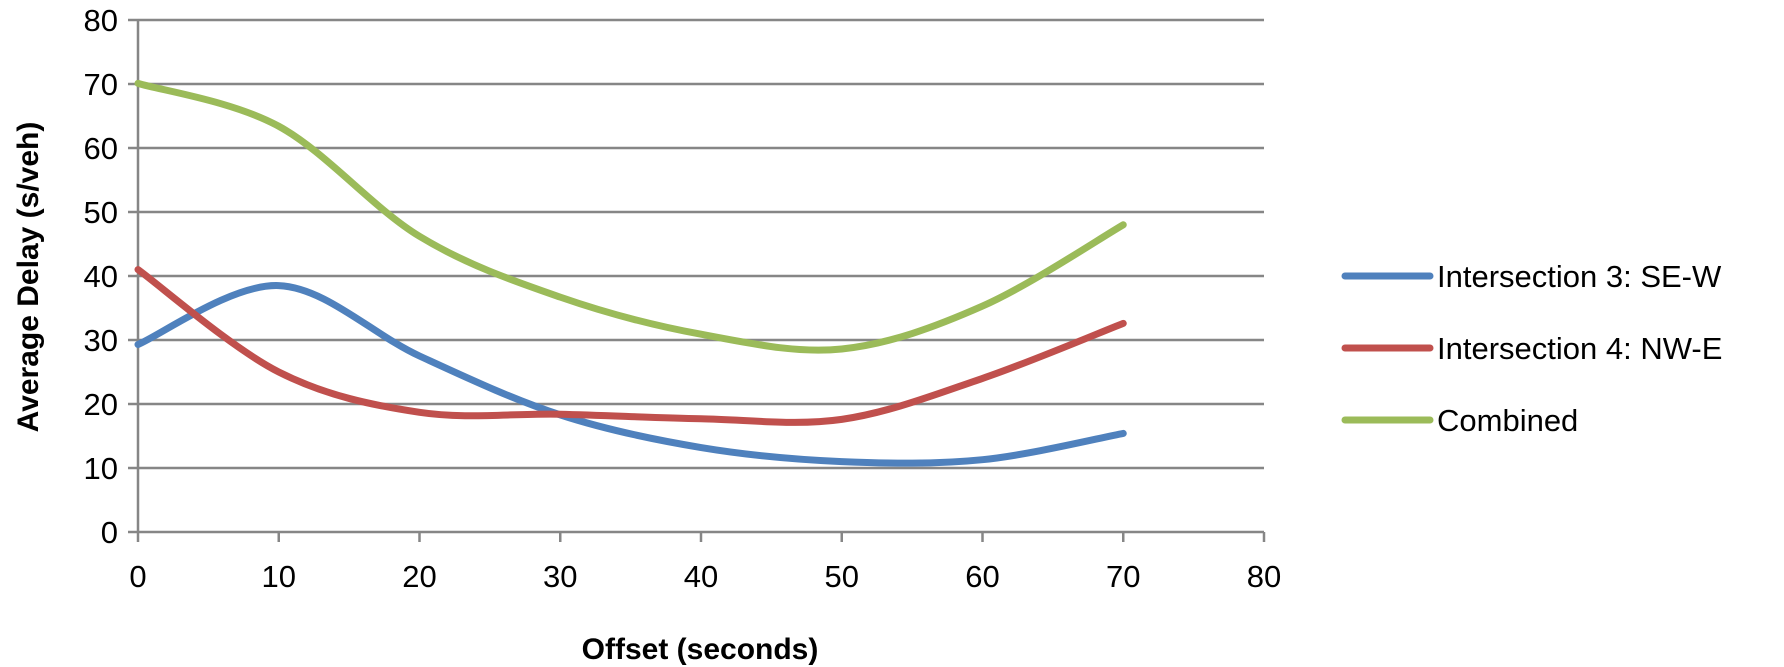 The height and width of the screenshot is (667, 1784). I want to click on legend-label: Combined, so click(1507, 420).